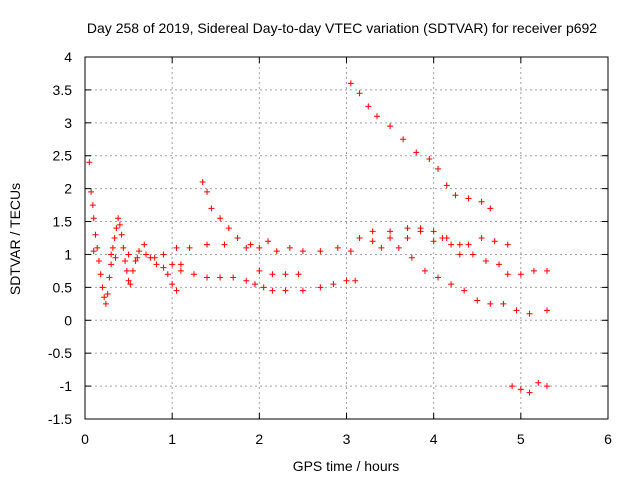 The height and width of the screenshot is (480, 640). Describe the element at coordinates (15, 239) in the screenshot. I see `y-axis-label: SDTVAR / TECUs` at that location.